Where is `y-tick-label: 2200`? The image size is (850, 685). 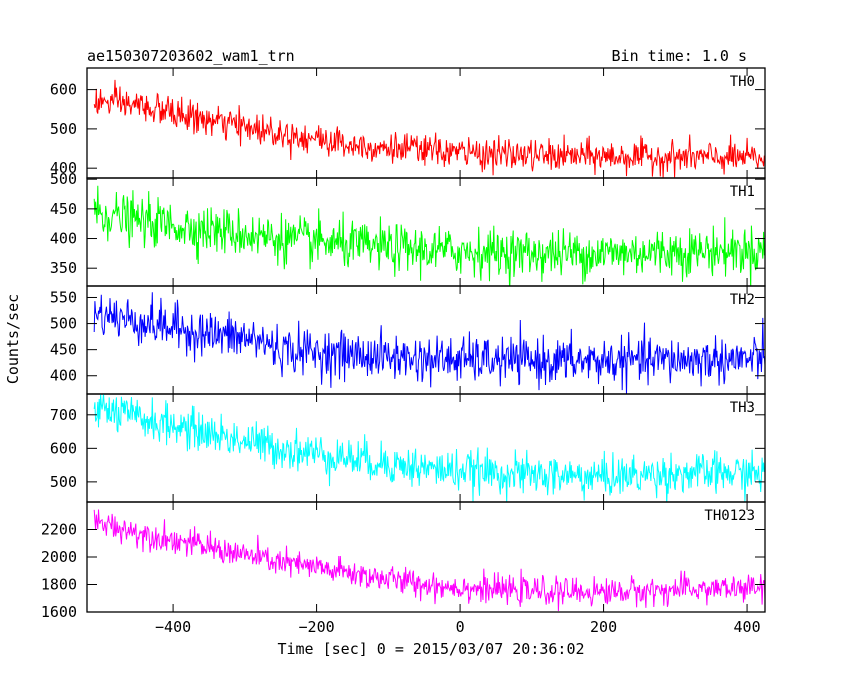 y-tick-label: 2200 is located at coordinates (59, 530).